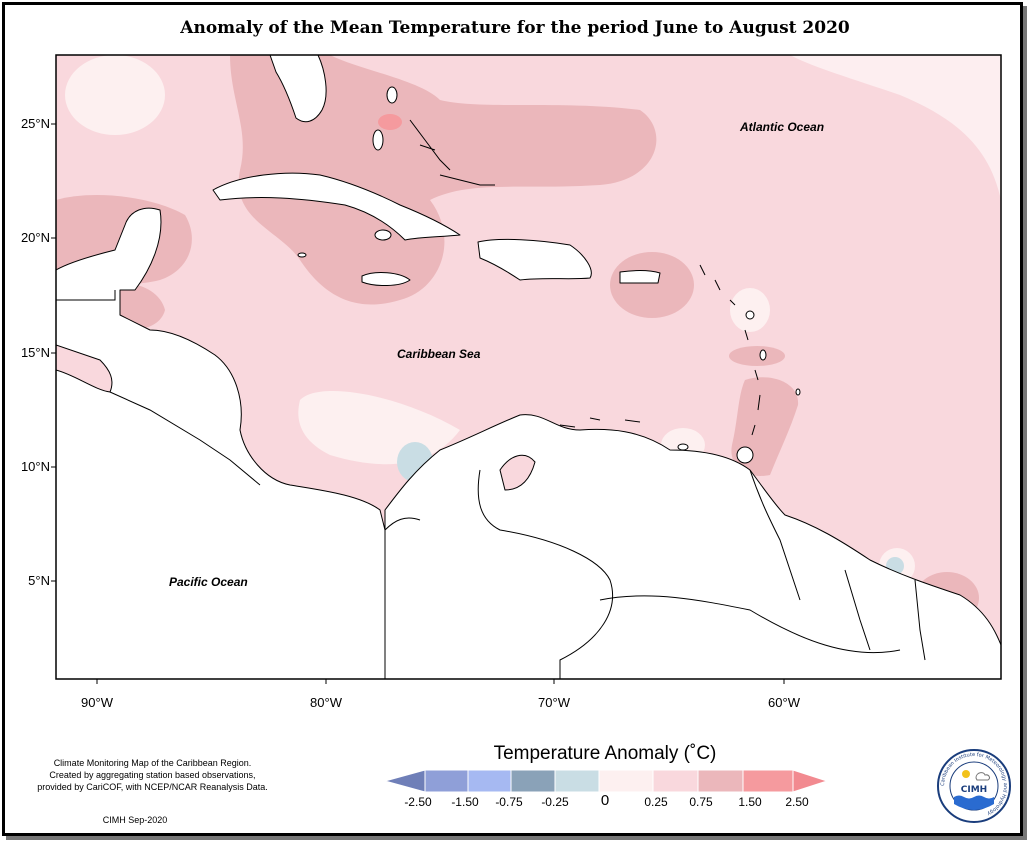 The height and width of the screenshot is (843, 1030). I want to click on land-hispaniola, so click(534, 259).